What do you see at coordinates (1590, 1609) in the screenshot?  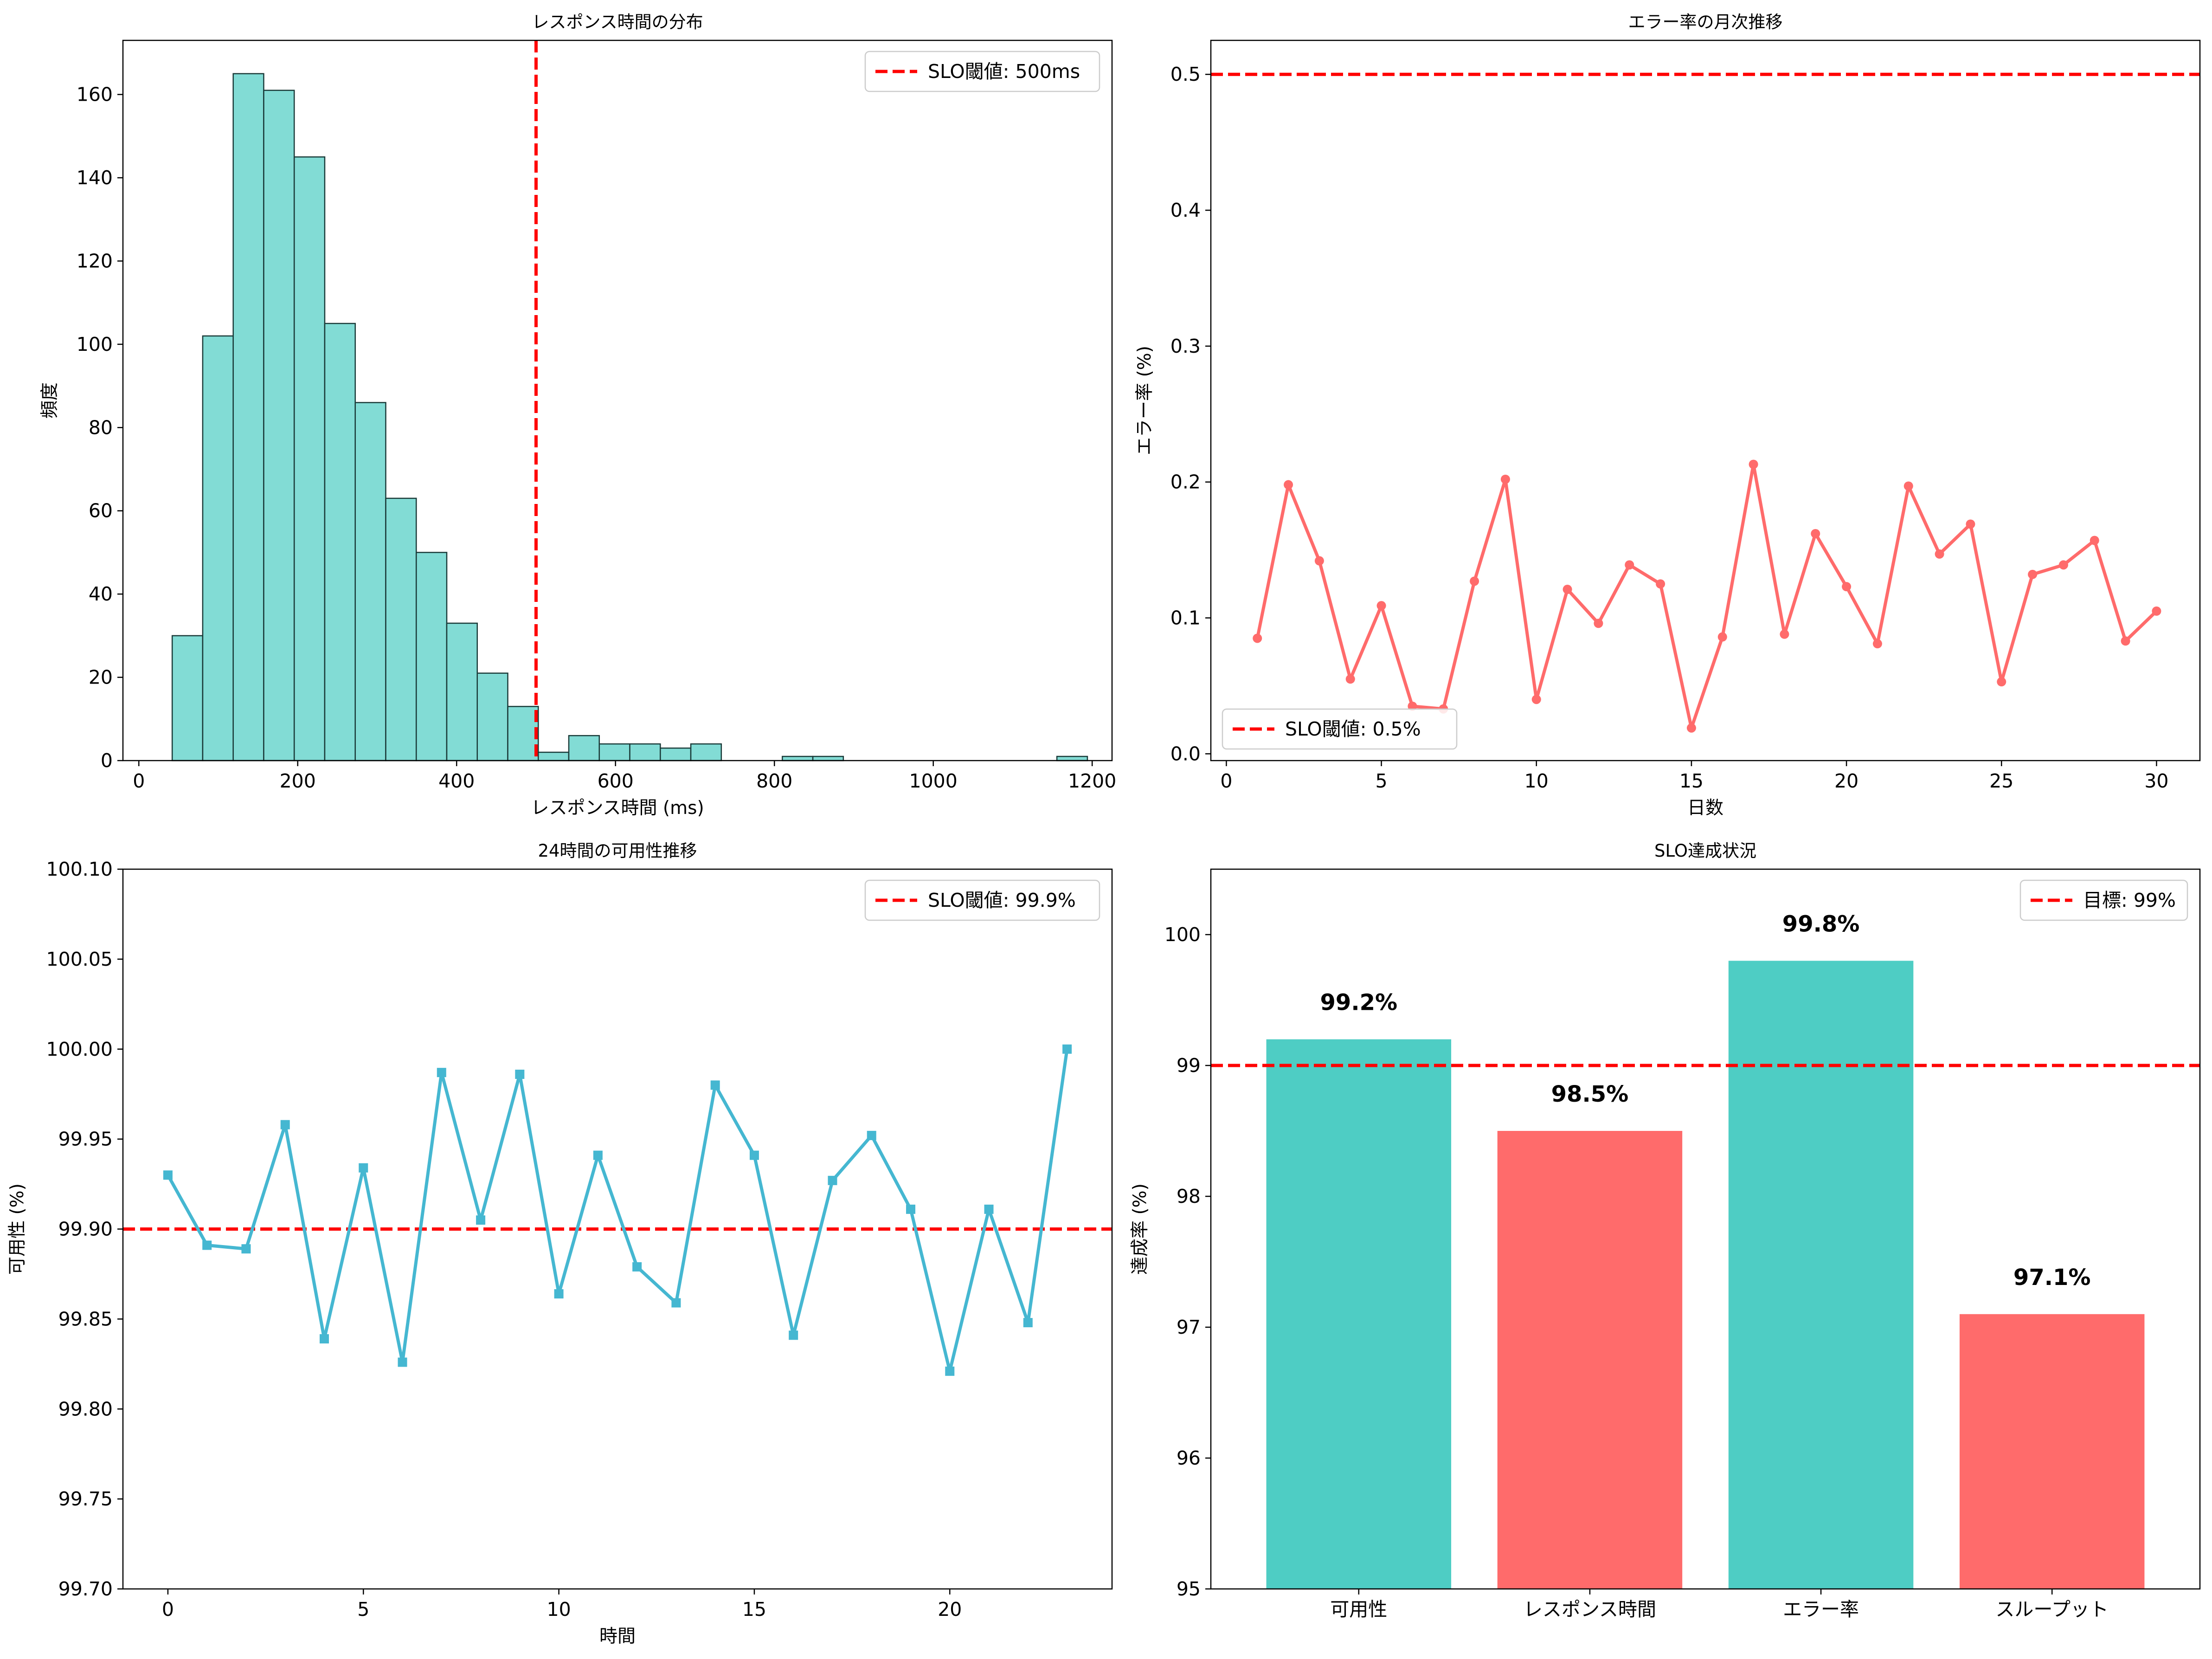 I see `x-tick-label: レスポンス時間` at bounding box center [1590, 1609].